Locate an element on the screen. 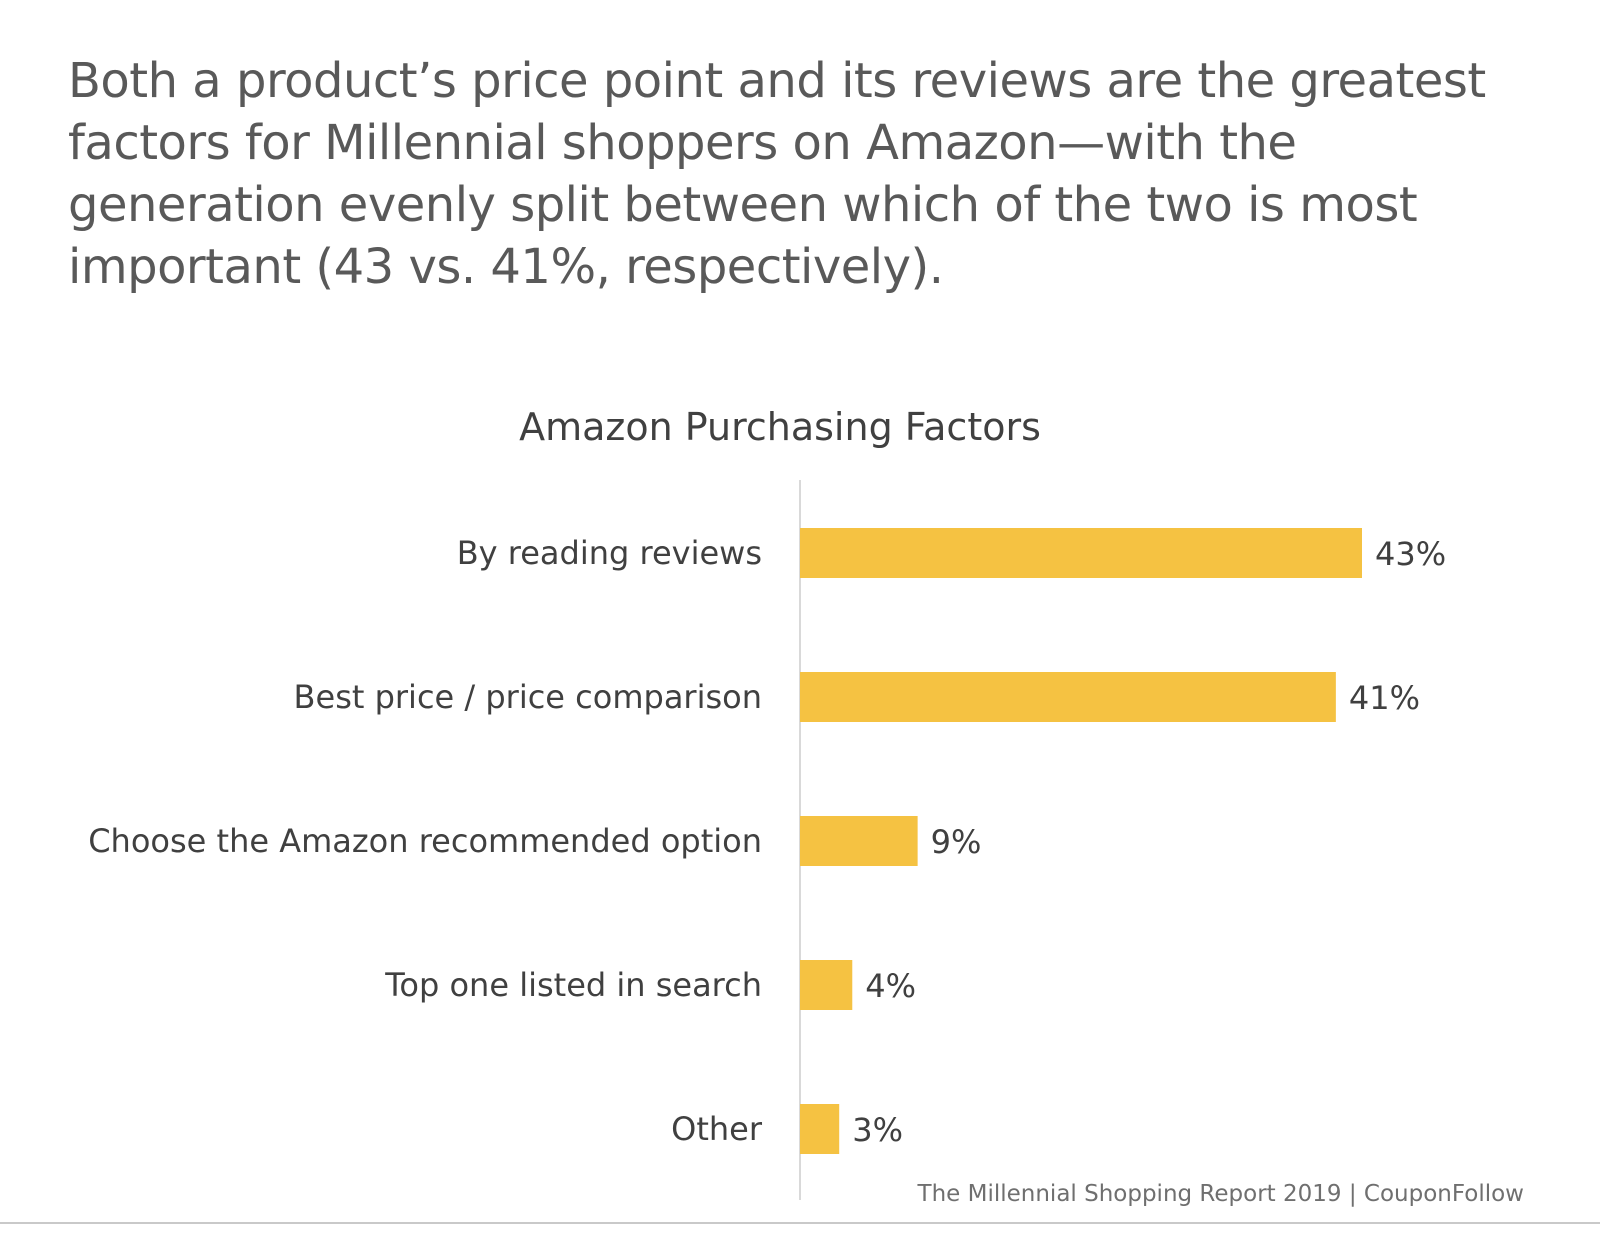 This screenshot has height=1249, width=1600. data-label: 9% is located at coordinates (956, 842).